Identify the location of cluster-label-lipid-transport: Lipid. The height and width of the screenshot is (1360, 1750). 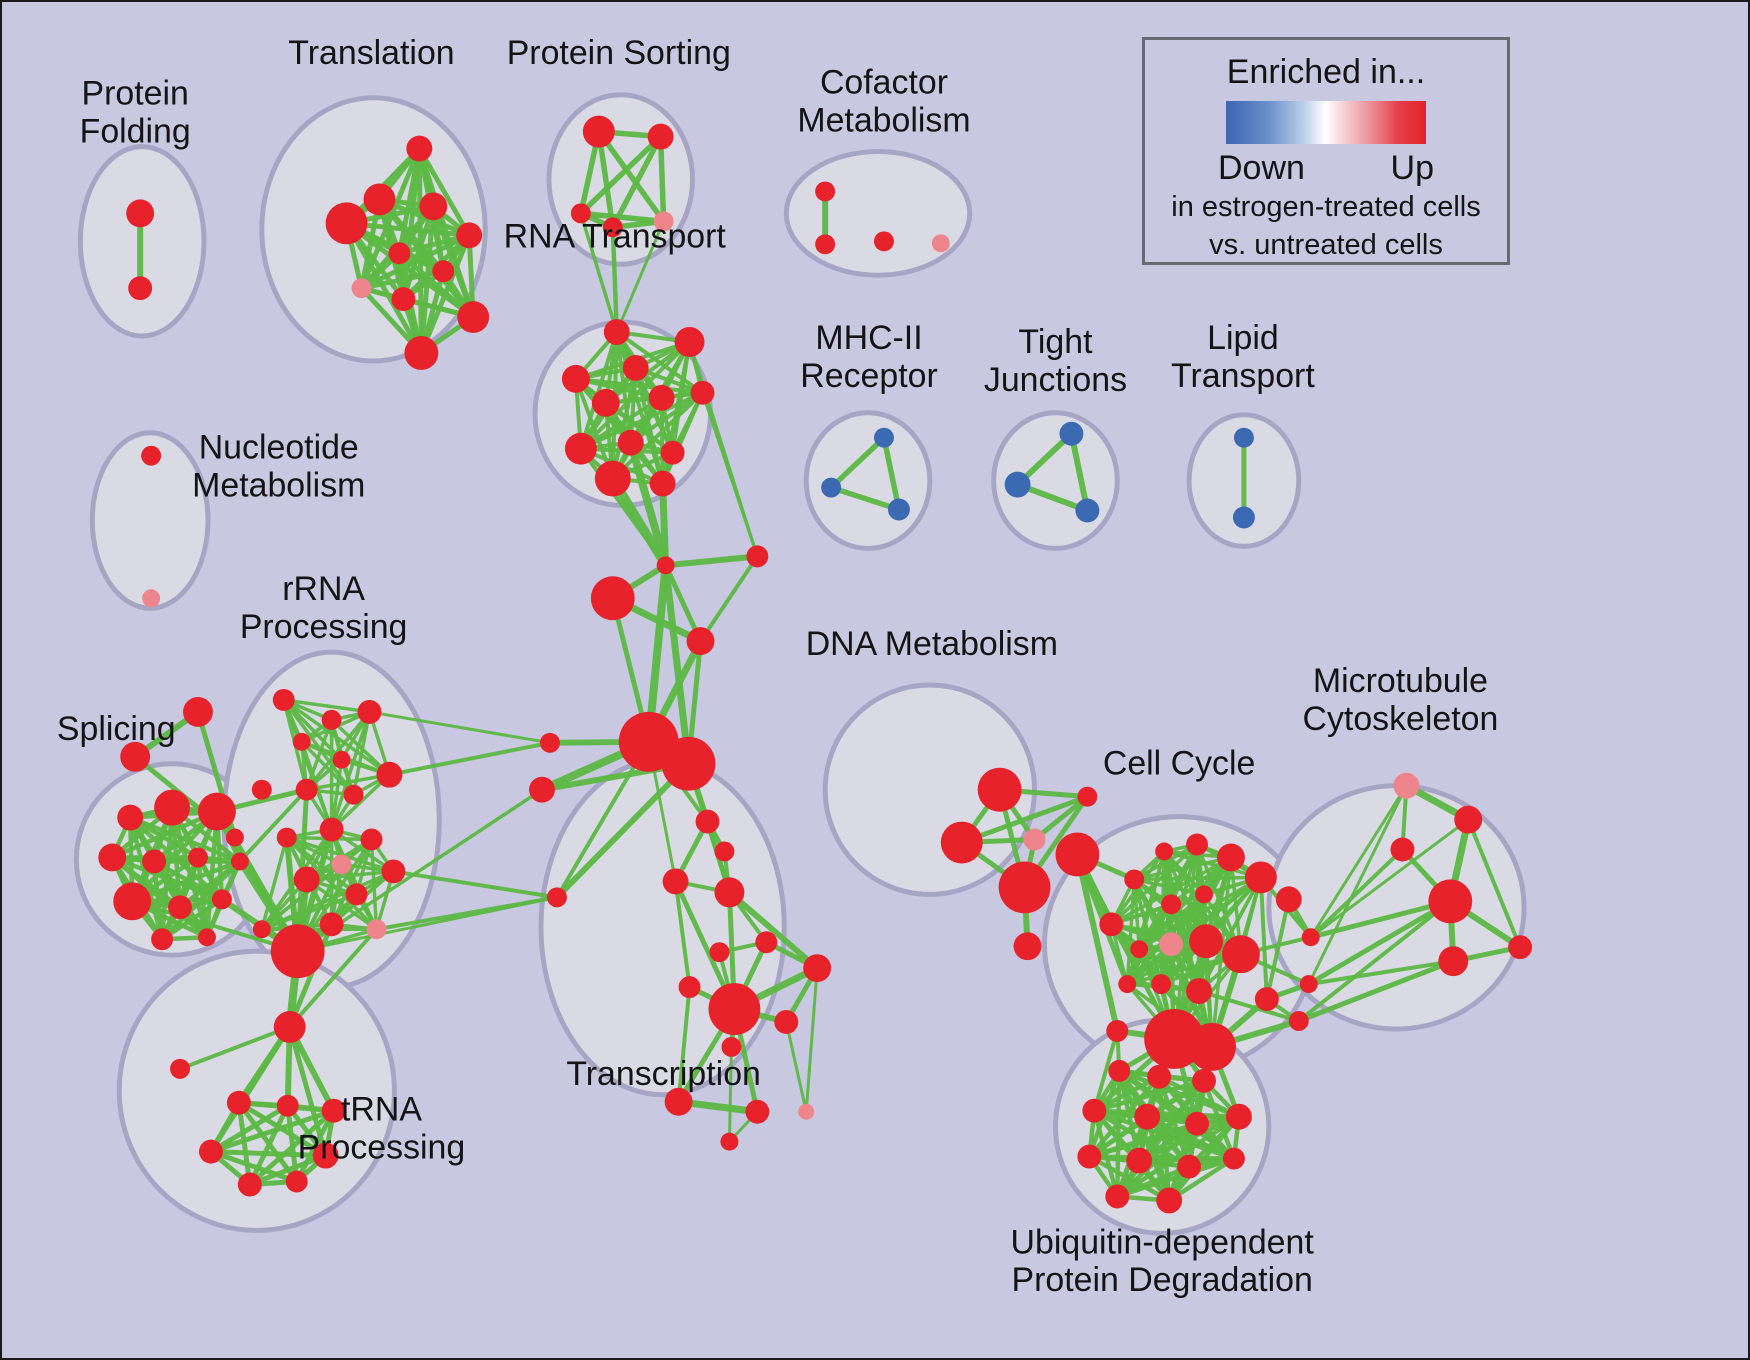
(1243, 338).